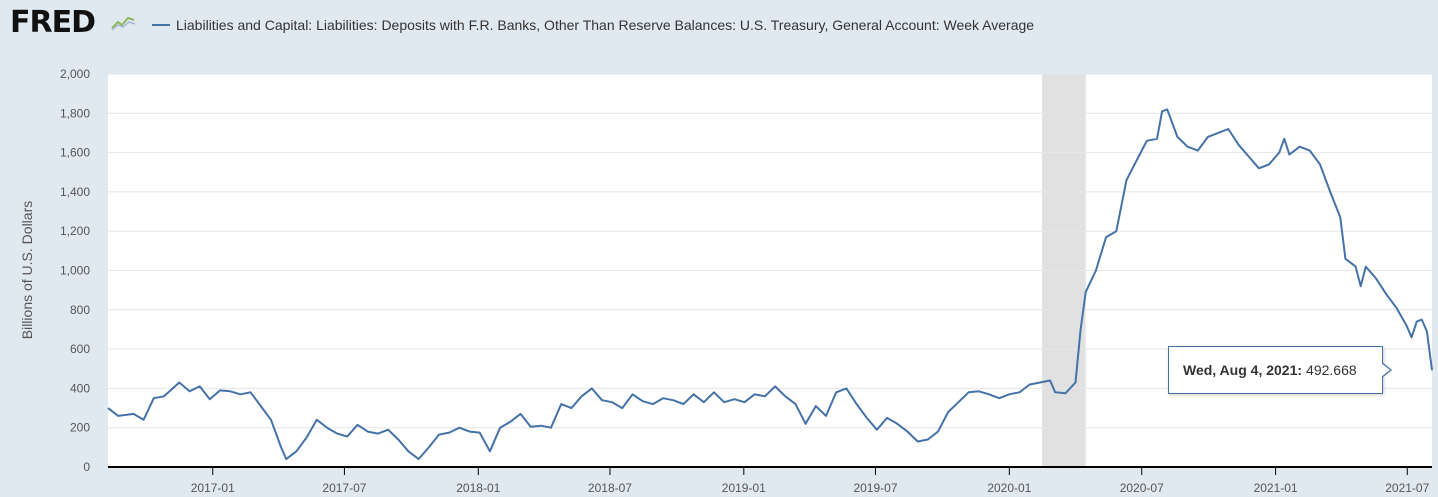  I want to click on y-tick-label: 600, so click(80, 349).